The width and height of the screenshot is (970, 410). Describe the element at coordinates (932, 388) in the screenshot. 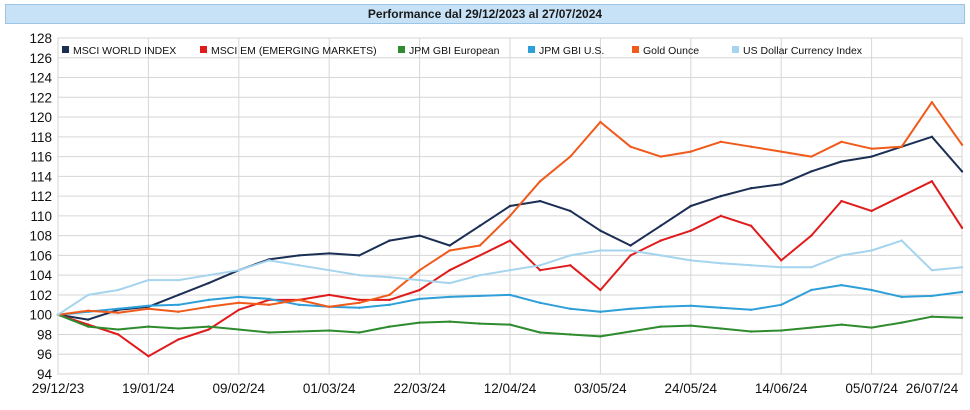

I see `x-tick-label: 26/07/24` at that location.